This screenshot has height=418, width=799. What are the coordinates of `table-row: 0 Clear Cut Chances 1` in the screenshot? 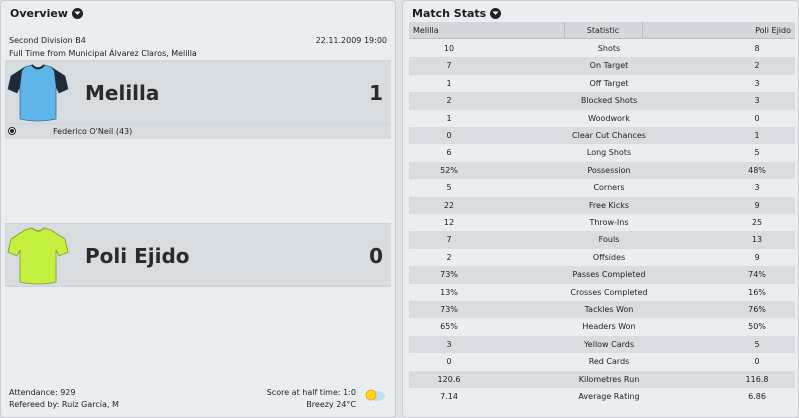 It's located at (602, 136).